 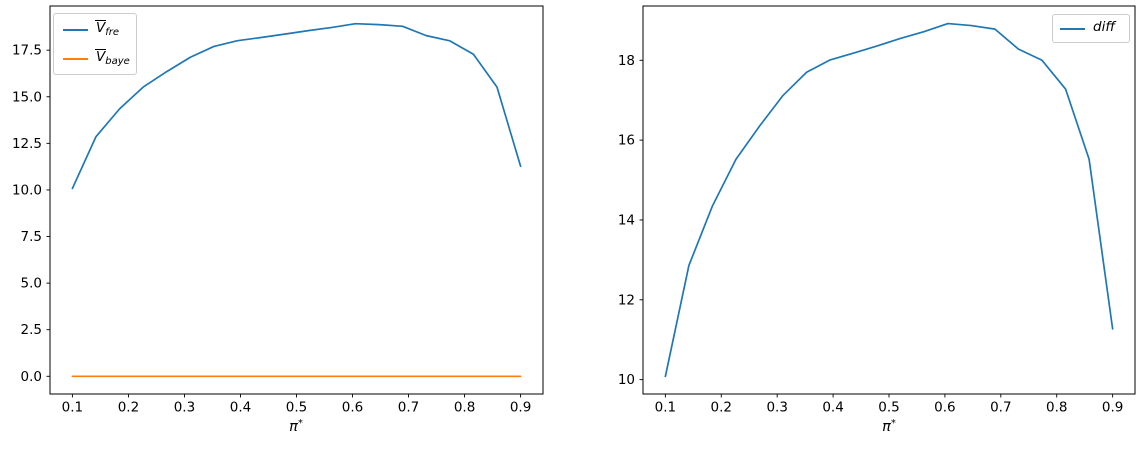 I want to click on legend-entry: diff, so click(x=1094, y=29).